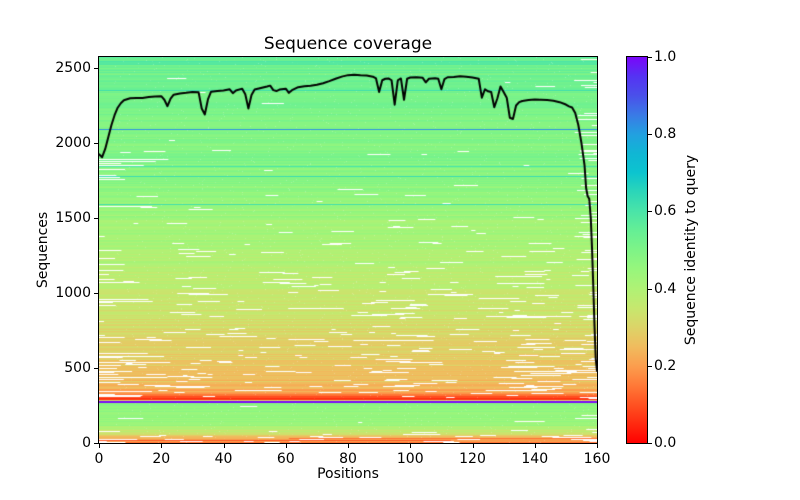  What do you see at coordinates (665, 288) in the screenshot?
I see `colorbar-tick-label: 0.4` at bounding box center [665, 288].